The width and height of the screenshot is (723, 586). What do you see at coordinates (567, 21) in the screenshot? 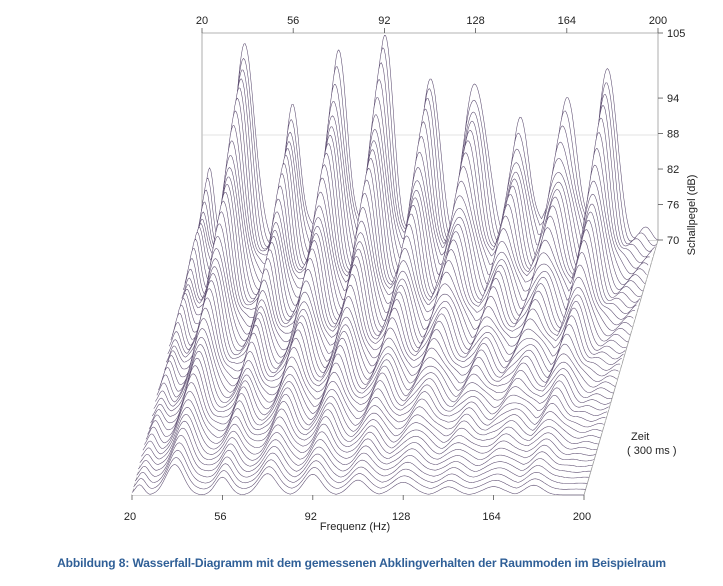
I see `x-tick-top-label: 164` at bounding box center [567, 21].